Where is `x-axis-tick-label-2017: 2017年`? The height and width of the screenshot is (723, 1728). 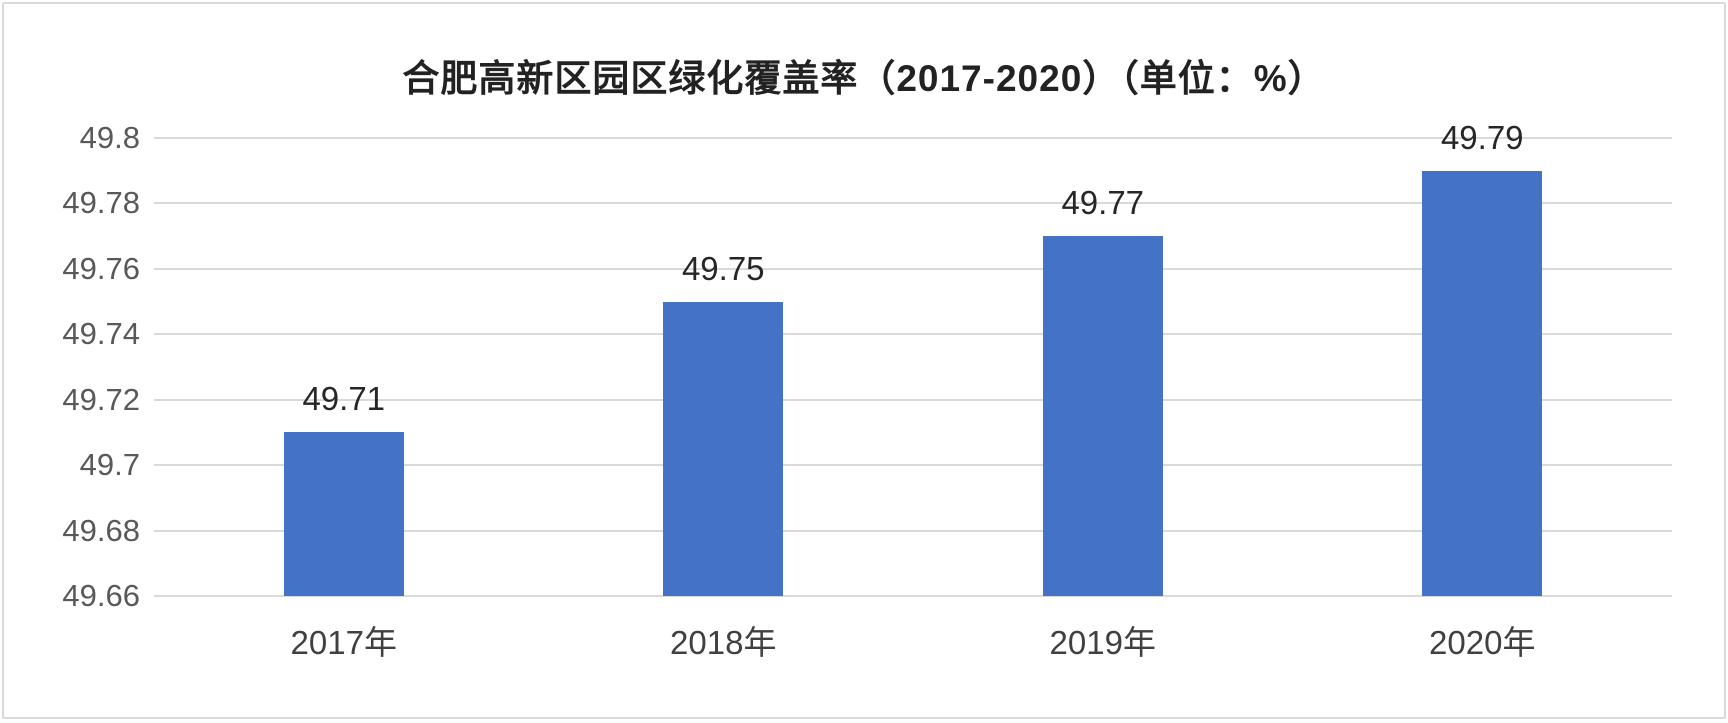
x-axis-tick-label-2017: 2017年 is located at coordinates (343, 642).